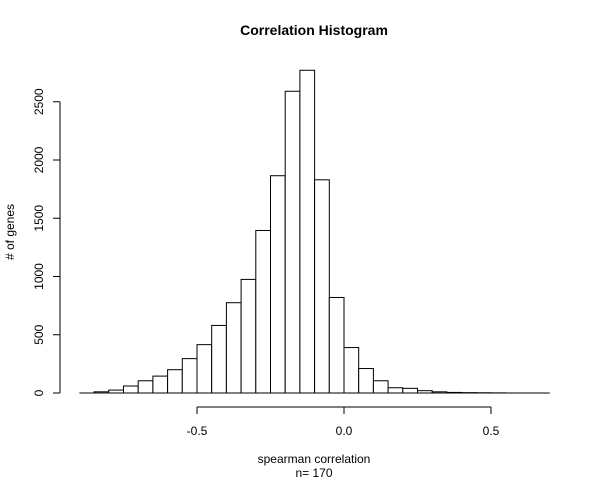 This screenshot has width=600, height=480. What do you see at coordinates (197, 431) in the screenshot?
I see `x-tick-label: -0.5` at bounding box center [197, 431].